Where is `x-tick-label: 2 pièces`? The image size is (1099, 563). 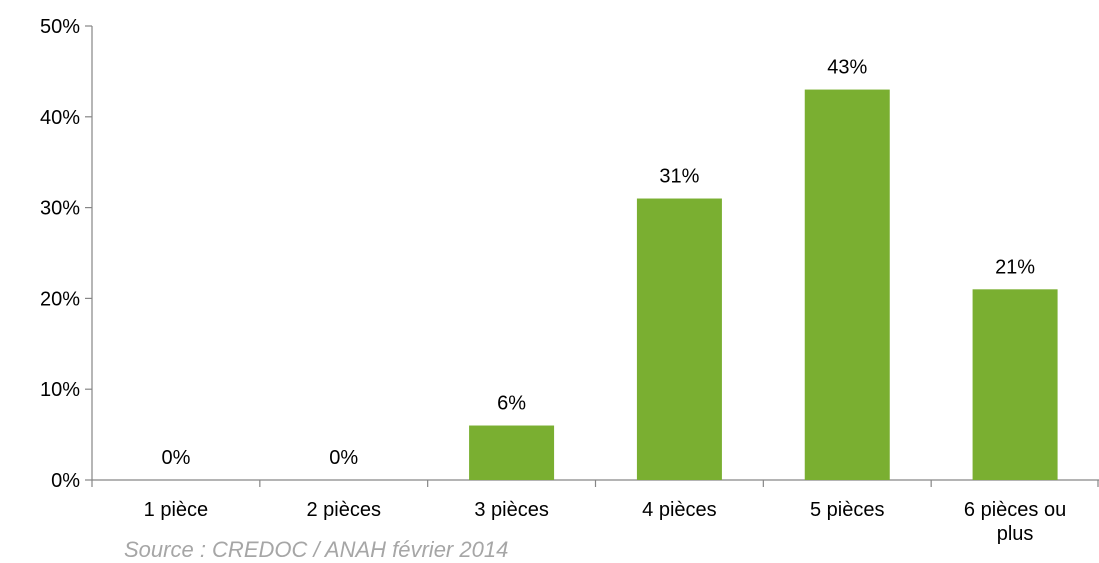
x-tick-label: 2 pièces is located at coordinates (344, 510).